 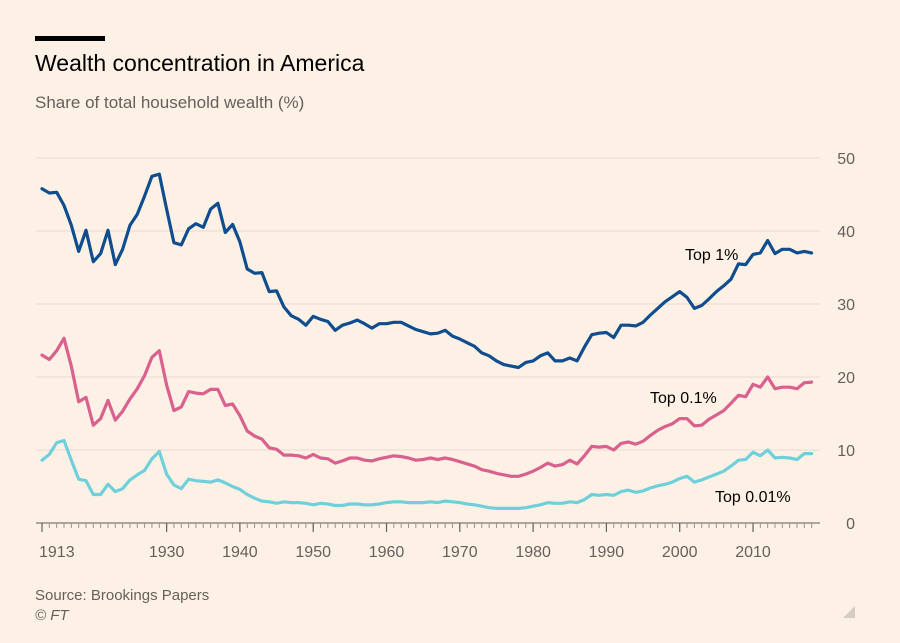 What do you see at coordinates (849, 612) in the screenshot?
I see `resize-corner-icon` at bounding box center [849, 612].